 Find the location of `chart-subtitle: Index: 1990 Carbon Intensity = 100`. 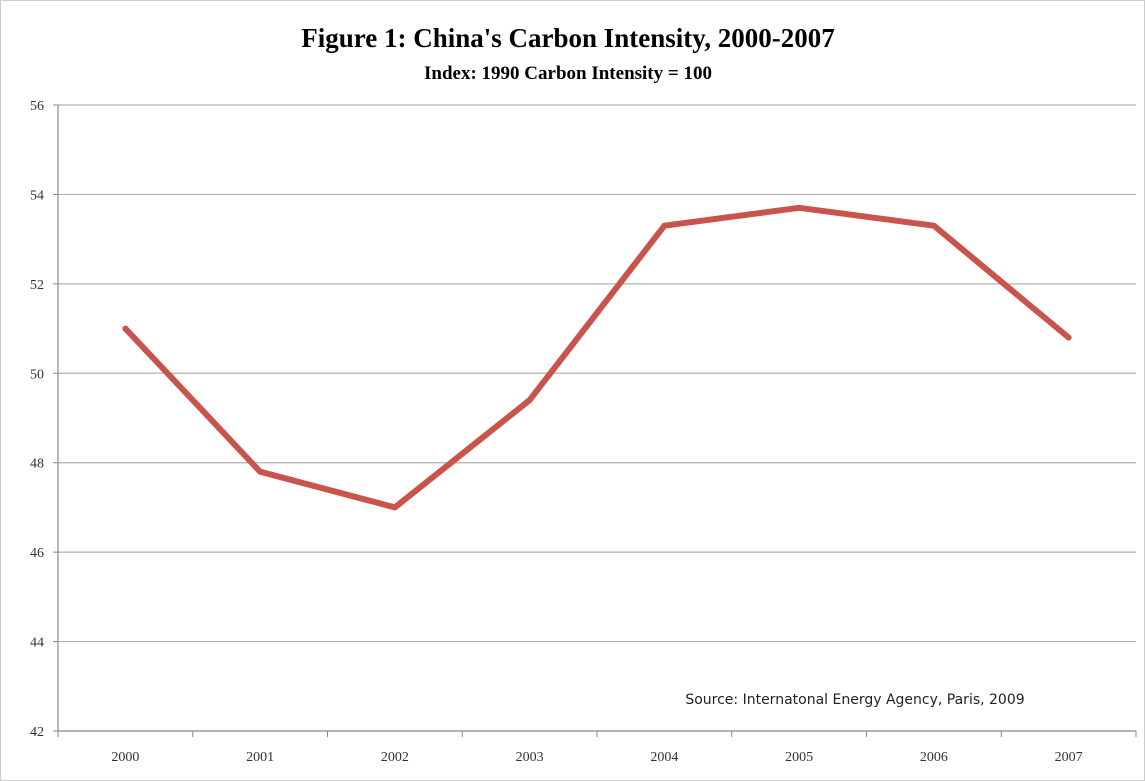

chart-subtitle: Index: 1990 Carbon Intensity = 100 is located at coordinates (568, 73).